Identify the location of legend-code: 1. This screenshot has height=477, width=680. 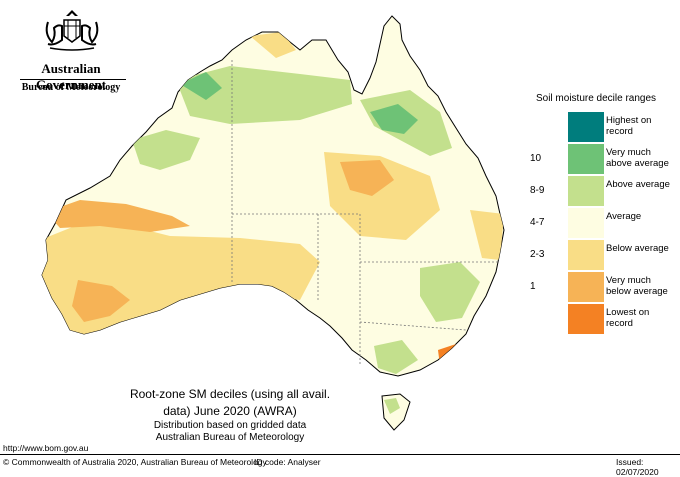
(533, 286).